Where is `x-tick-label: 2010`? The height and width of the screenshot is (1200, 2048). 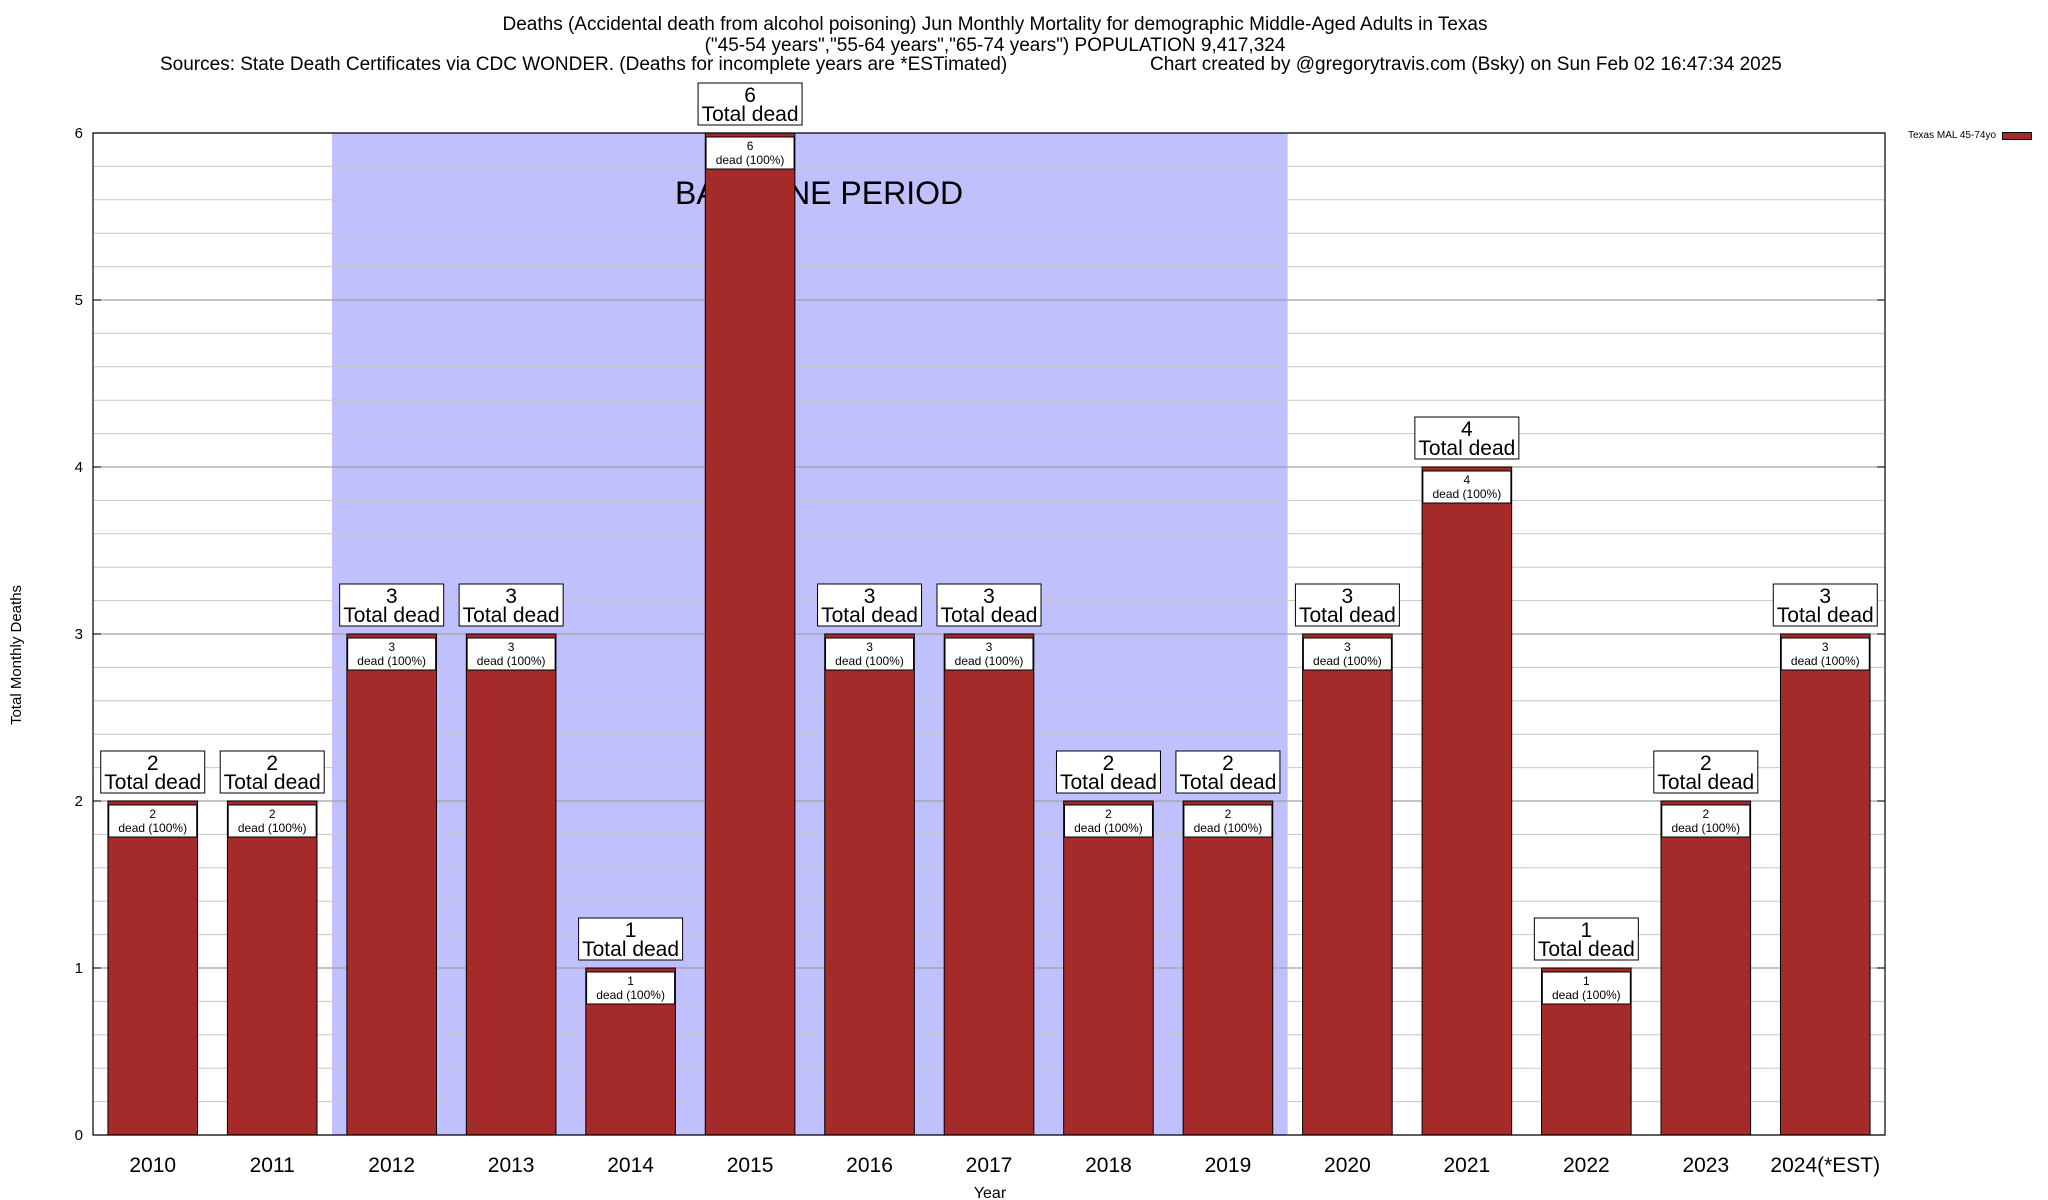
x-tick-label: 2010 is located at coordinates (152, 1165).